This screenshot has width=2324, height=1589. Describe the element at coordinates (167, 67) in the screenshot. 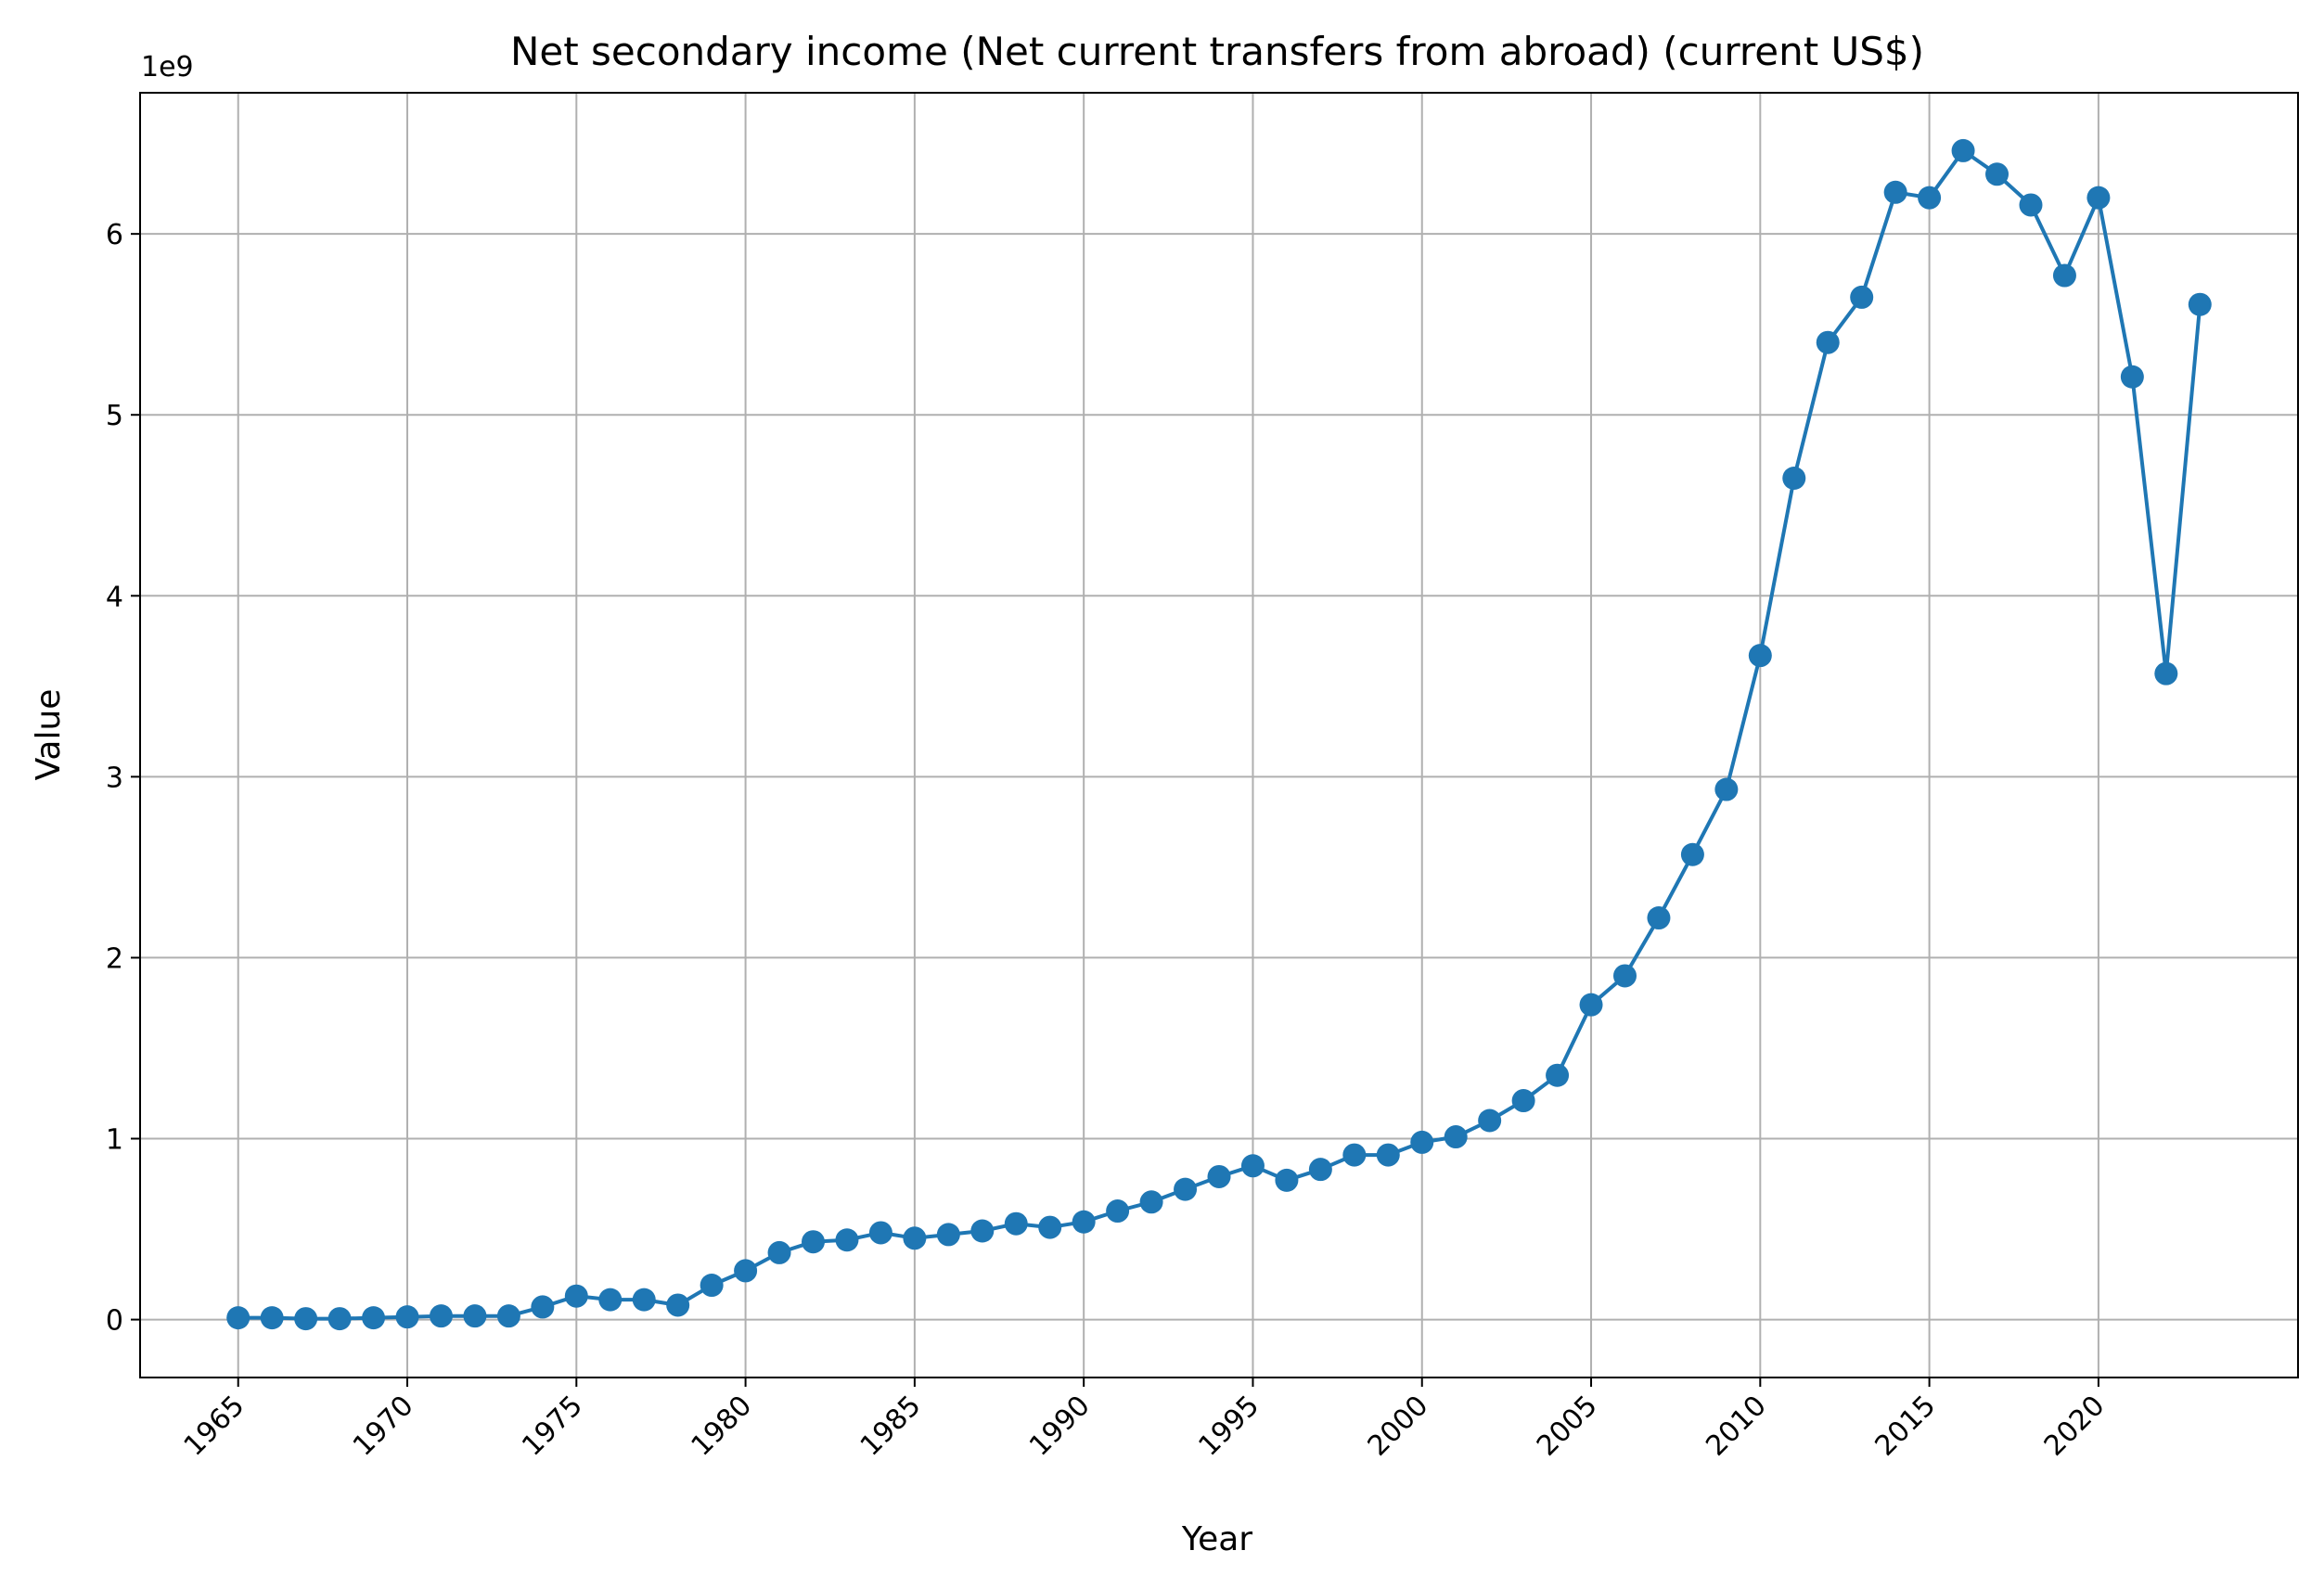

I see `axis-offset-label: 1e9` at that location.